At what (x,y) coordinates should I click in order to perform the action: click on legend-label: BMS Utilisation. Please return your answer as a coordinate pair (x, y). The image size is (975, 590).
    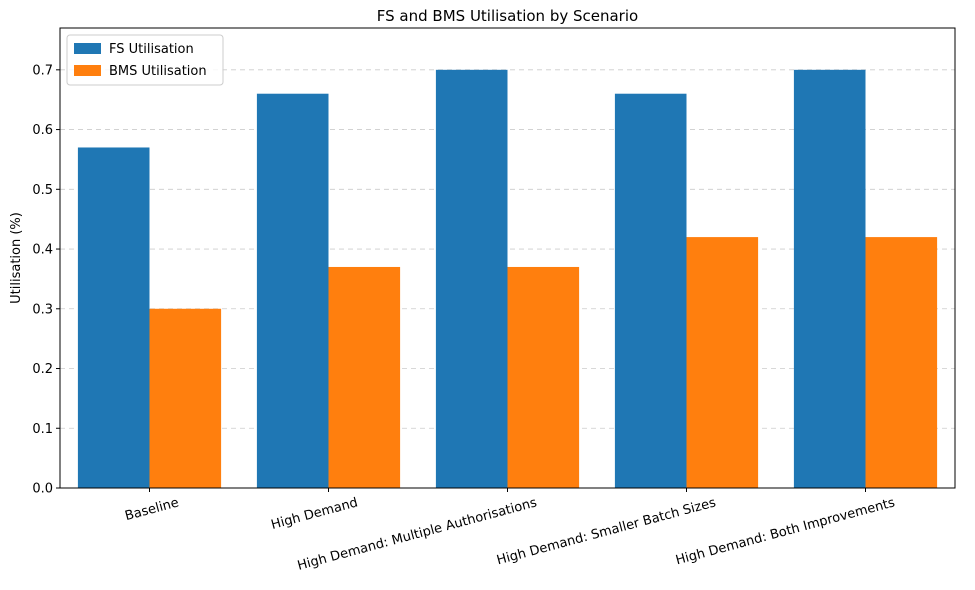
    Looking at the image, I should click on (158, 71).